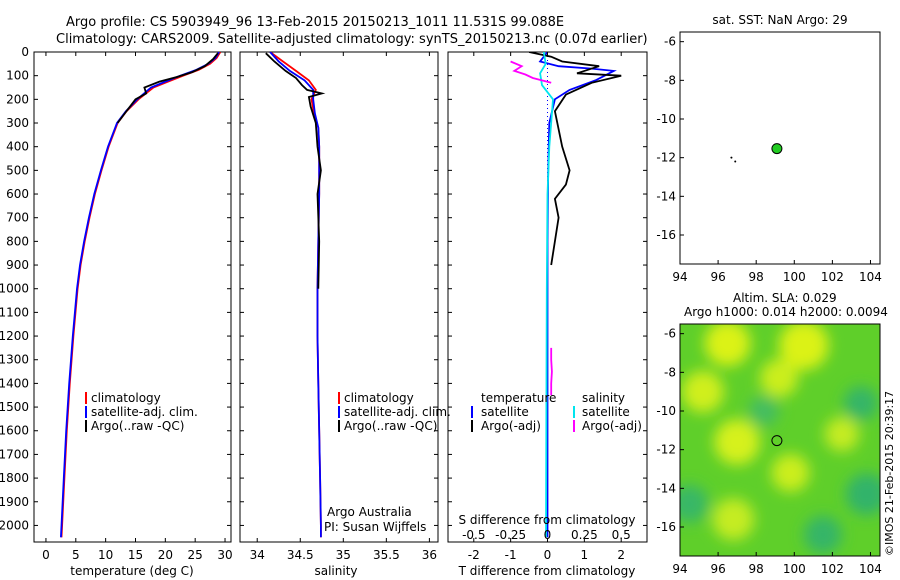  What do you see at coordinates (785, 298) in the screenshot?
I see `sla-map-title-line1: Altim. SLA: 0.029` at bounding box center [785, 298].